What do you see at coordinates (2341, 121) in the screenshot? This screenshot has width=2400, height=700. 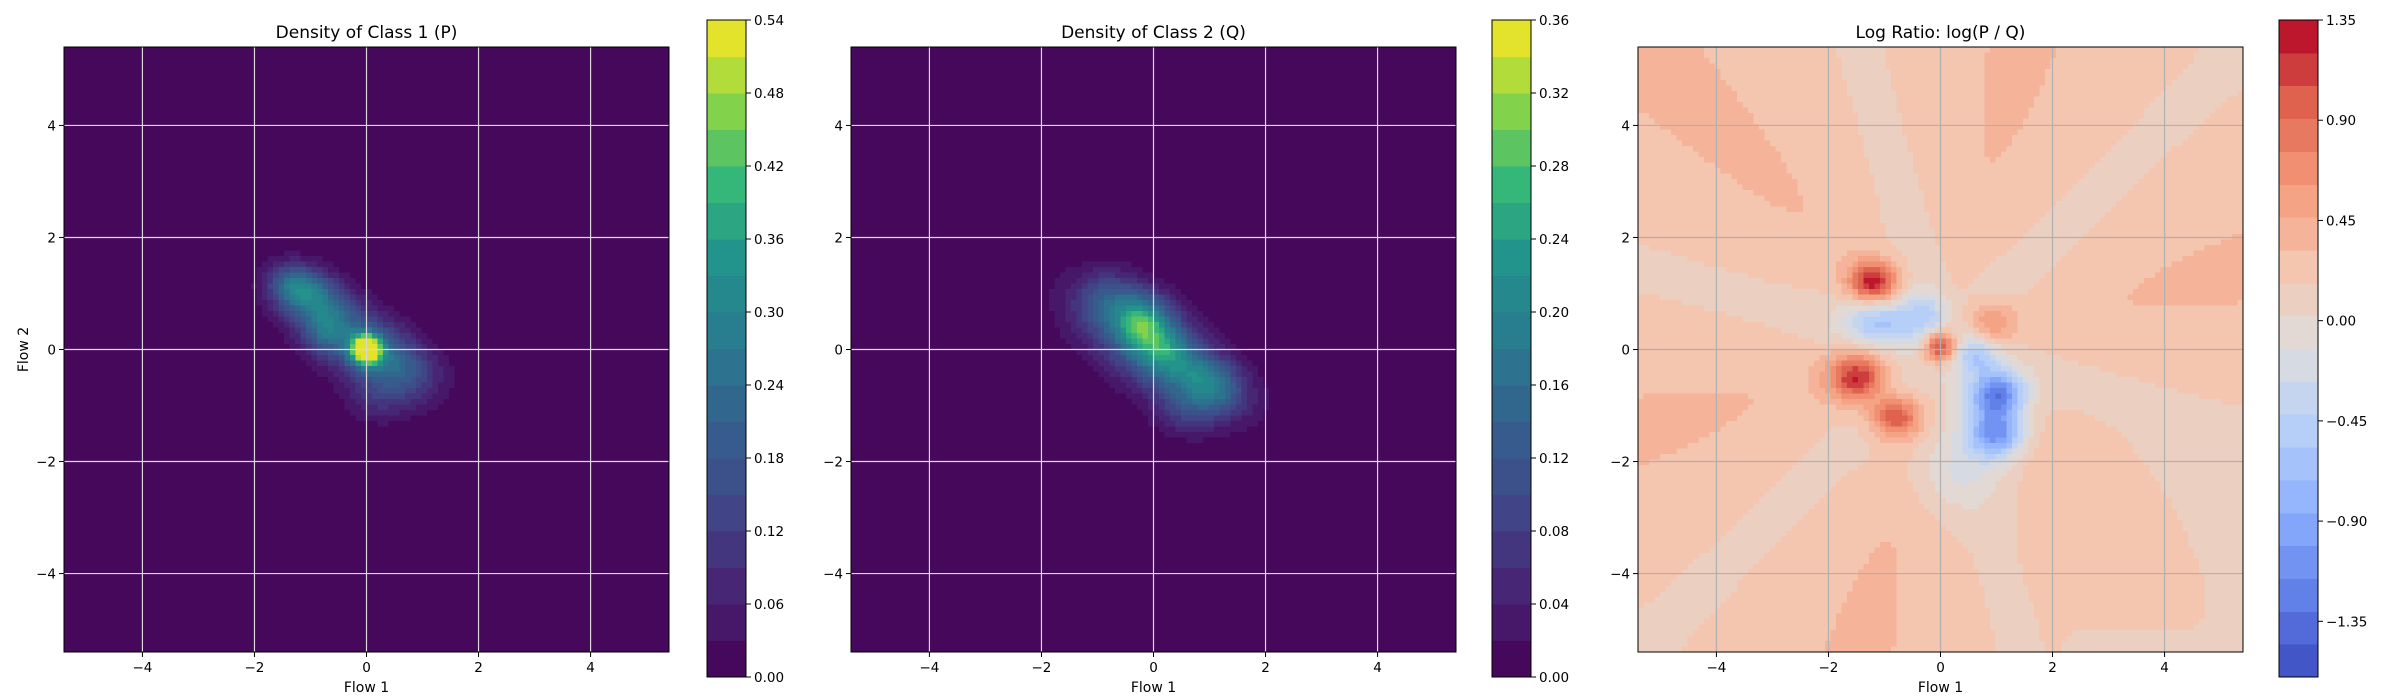 I see `colorbar-tick-label: 0.90` at bounding box center [2341, 121].